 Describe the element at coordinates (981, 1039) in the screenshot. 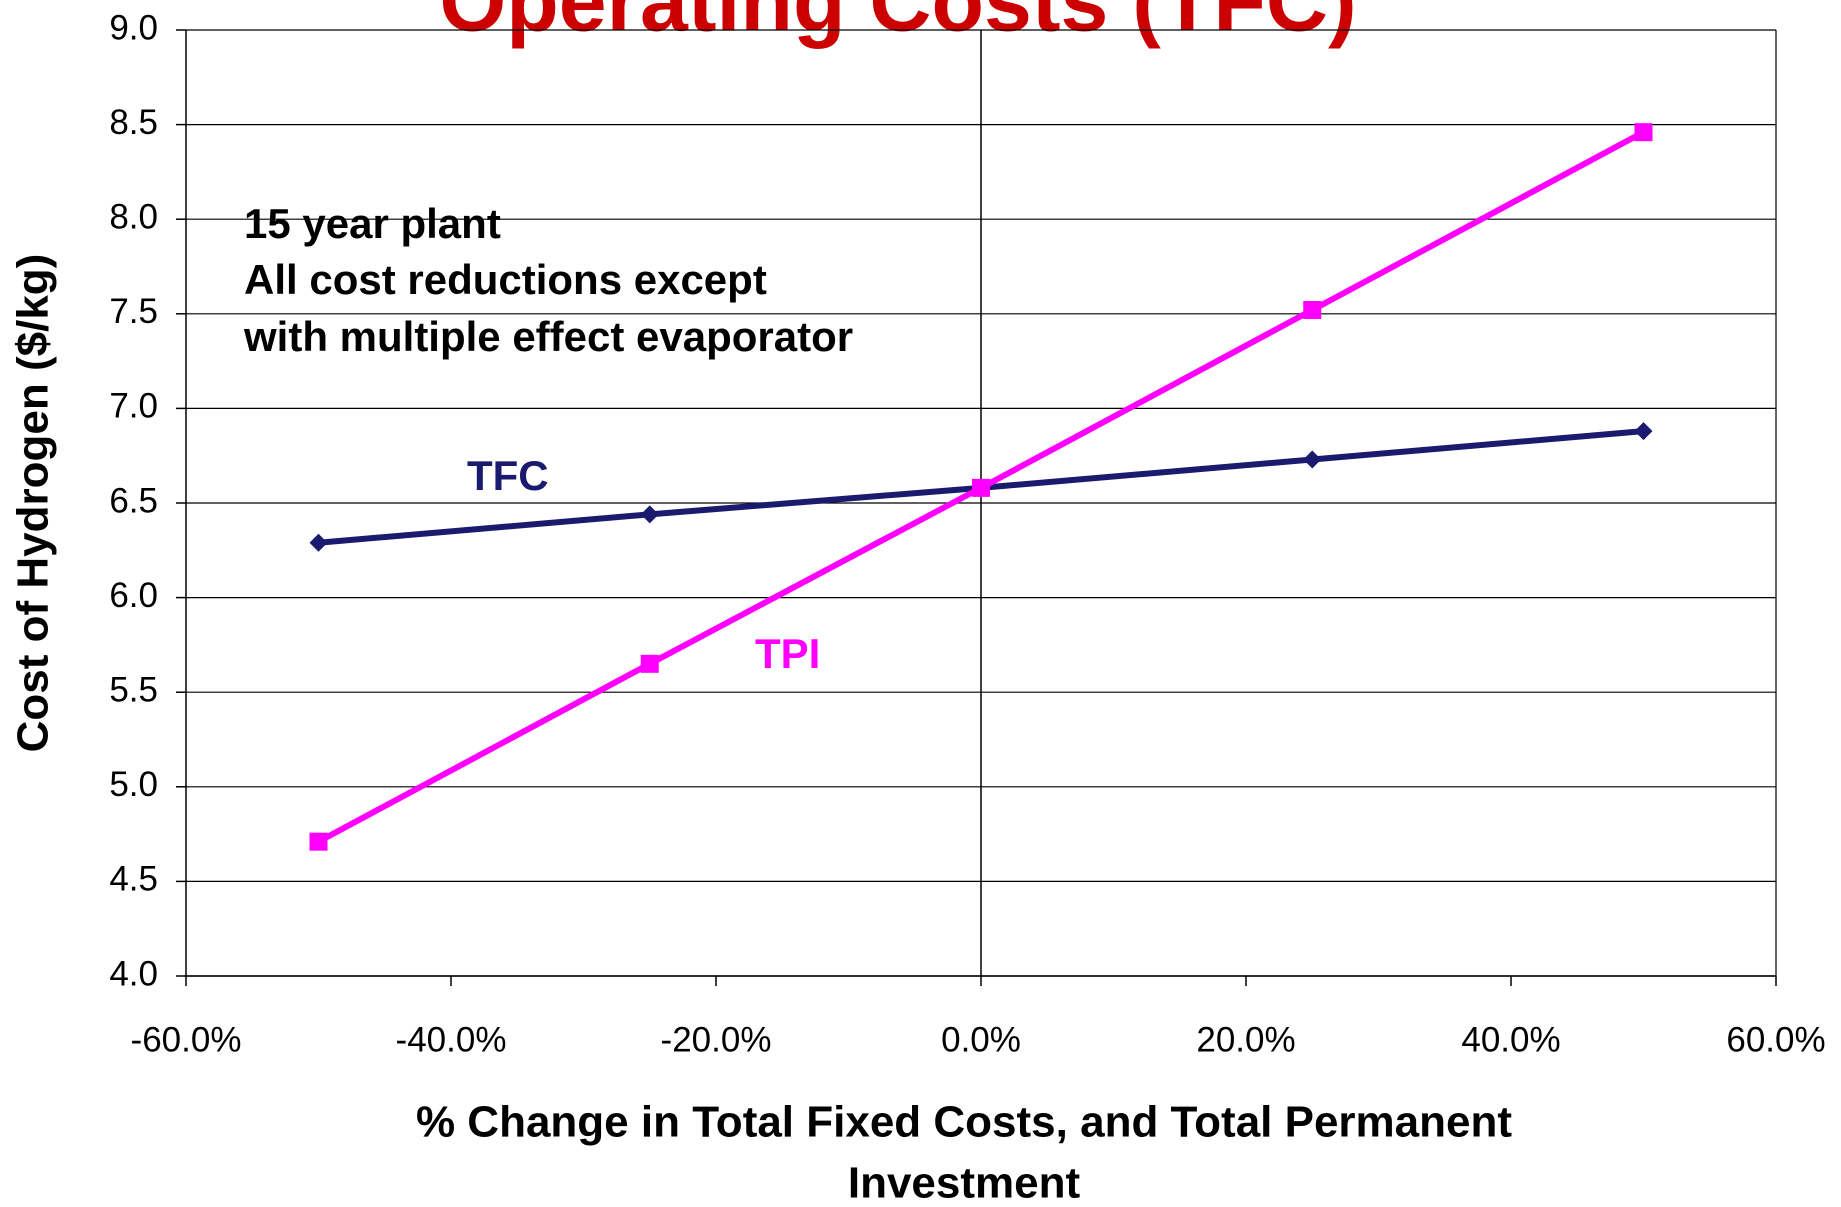

I see `x-tick-label: 0.0%` at that location.